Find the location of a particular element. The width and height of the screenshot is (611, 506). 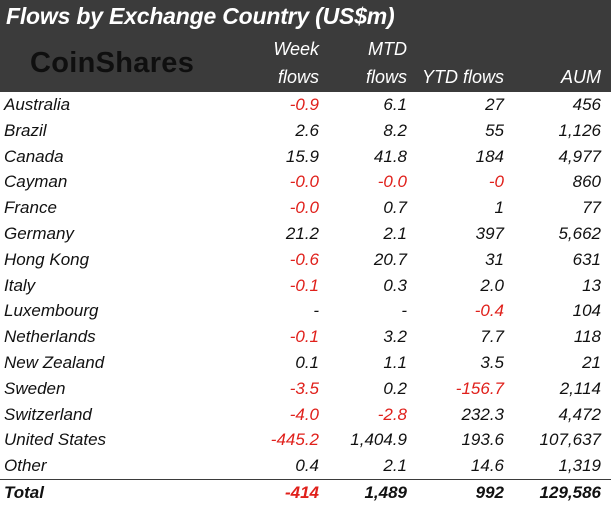

table-row: Australia -0.9 6.1 27 456 is located at coordinates (305, 105).